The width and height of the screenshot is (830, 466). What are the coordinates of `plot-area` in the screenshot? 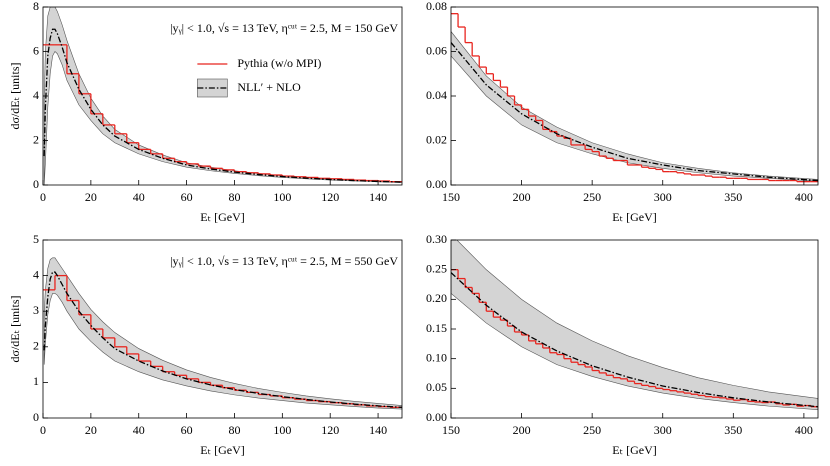 It's located at (222, 333).